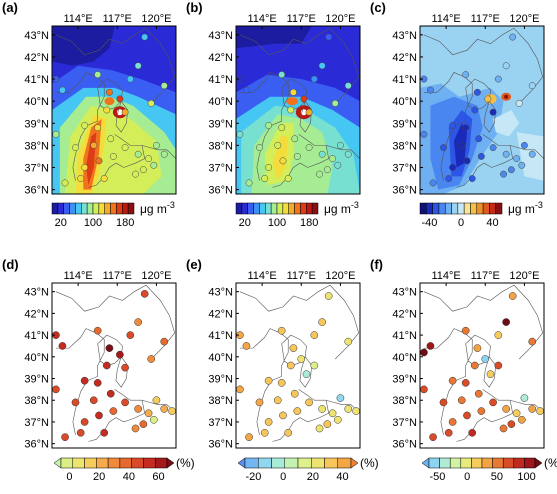 The image size is (557, 494). Describe the element at coordinates (194, 264) in the screenshot. I see `panel-label: (e)` at that location.